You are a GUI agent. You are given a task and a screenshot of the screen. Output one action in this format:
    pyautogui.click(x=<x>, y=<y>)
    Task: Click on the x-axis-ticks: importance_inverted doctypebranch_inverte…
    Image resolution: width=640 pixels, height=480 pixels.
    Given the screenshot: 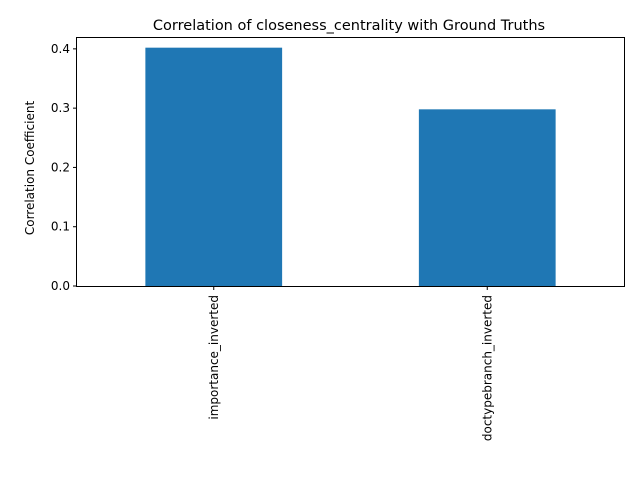 What is the action you would take?
    pyautogui.click(x=350, y=363)
    